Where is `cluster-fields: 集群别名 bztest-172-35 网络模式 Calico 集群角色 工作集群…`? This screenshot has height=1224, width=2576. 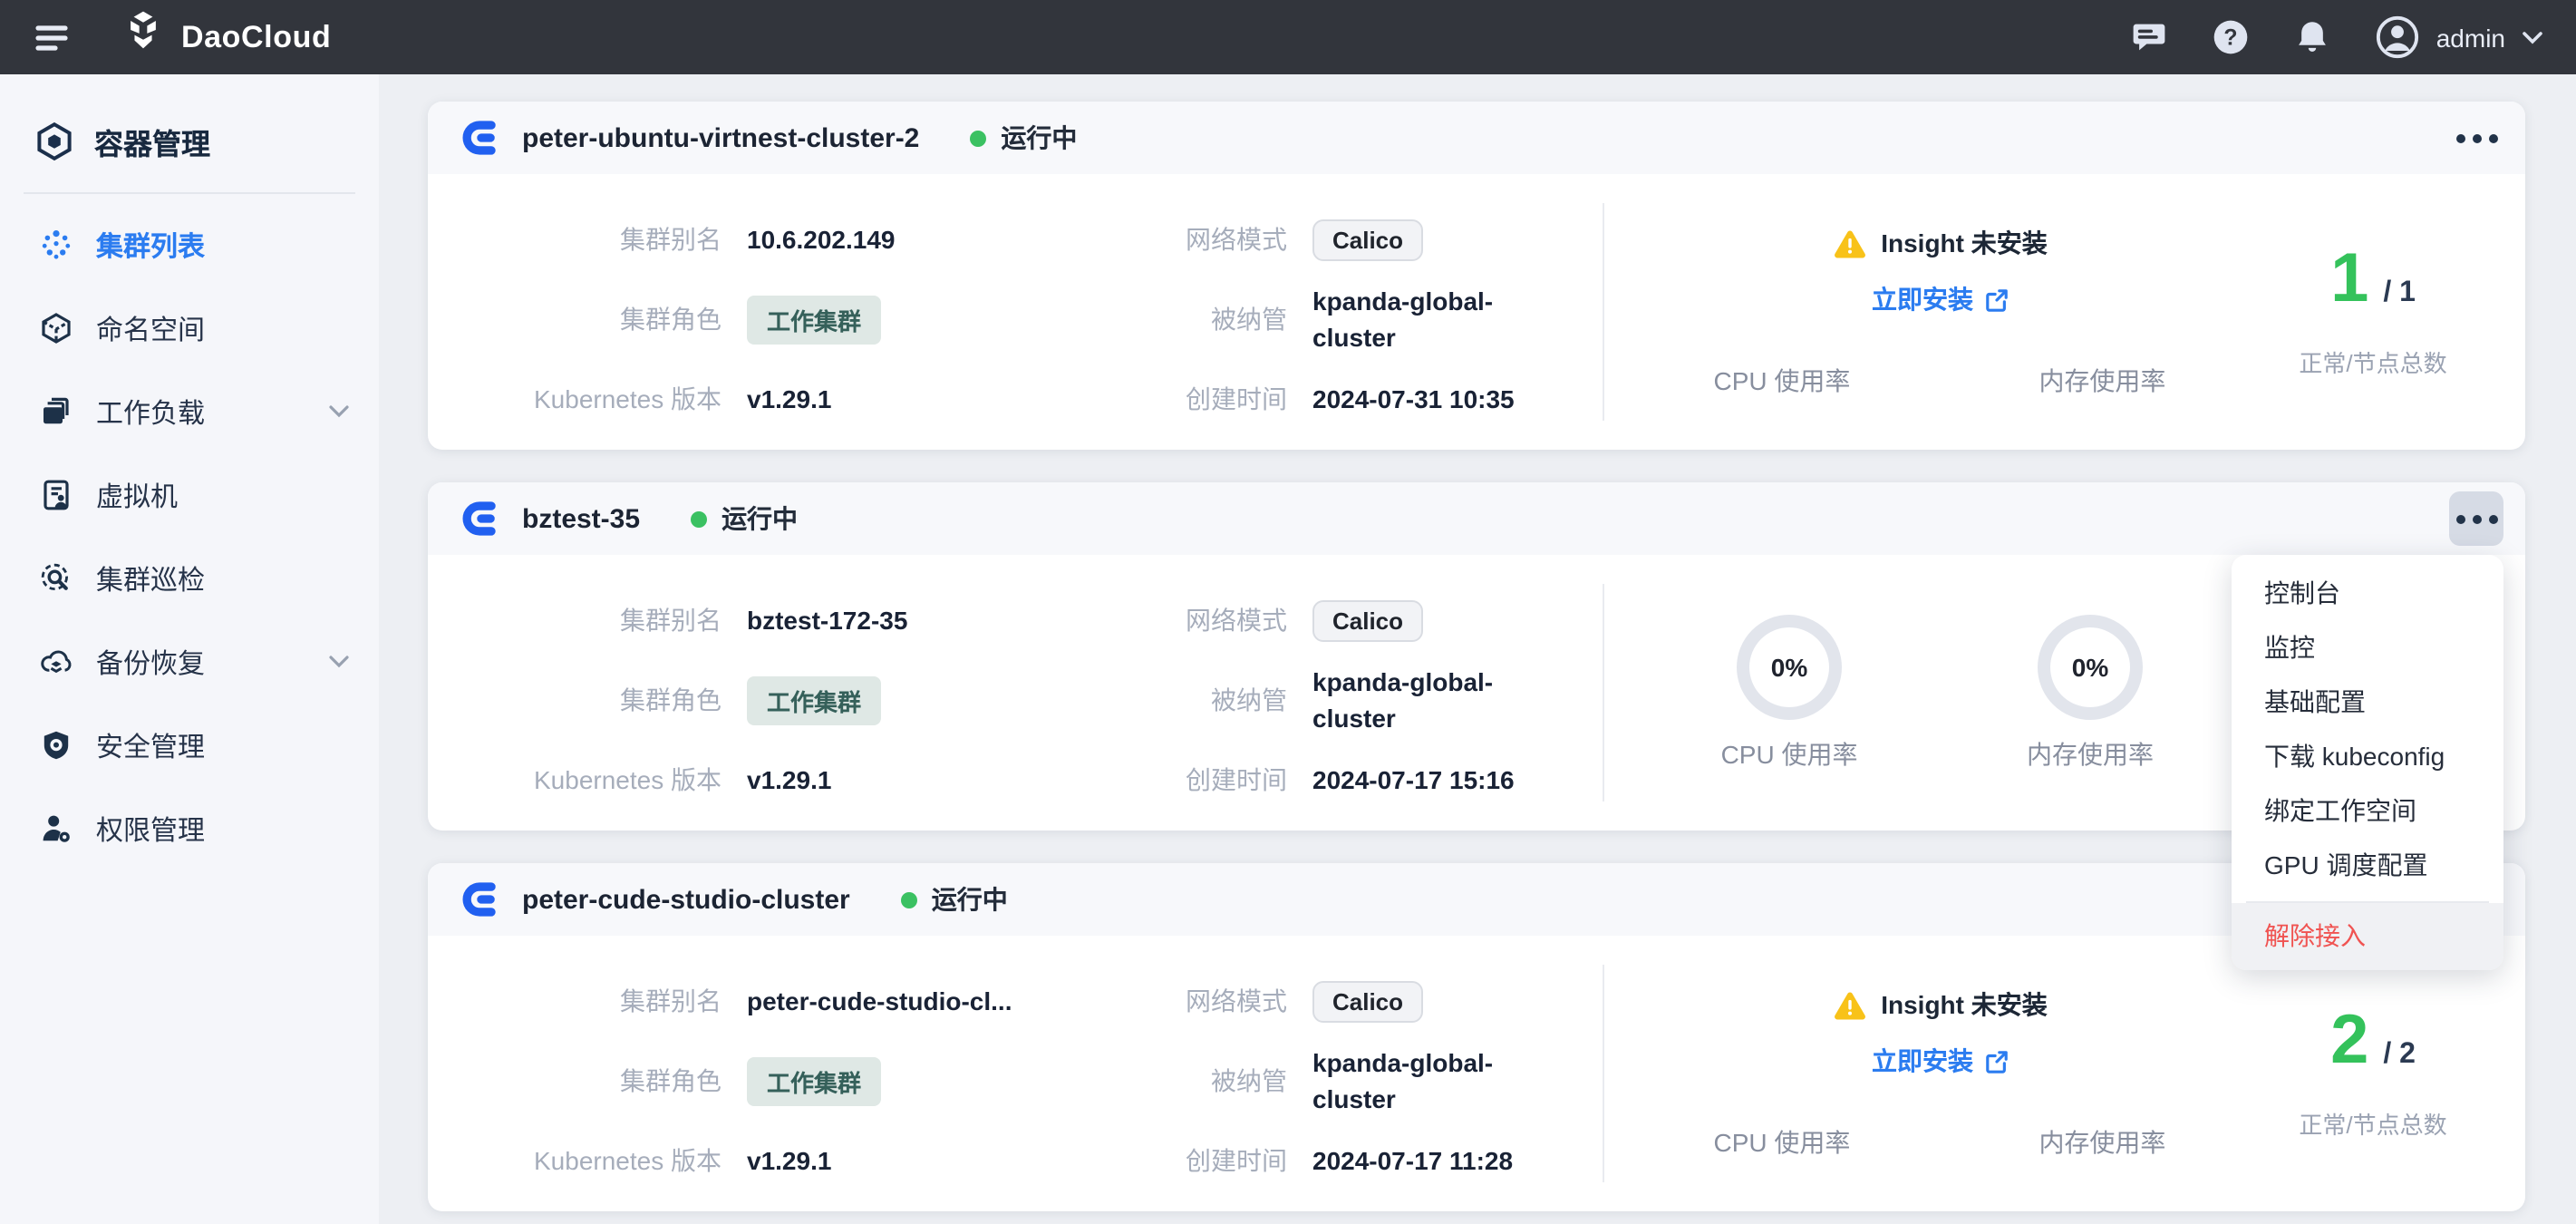 cluster-fields: 集群别名 bztest-172-35 网络模式 Calico 集群角色 工作集群… is located at coordinates (1015, 693).